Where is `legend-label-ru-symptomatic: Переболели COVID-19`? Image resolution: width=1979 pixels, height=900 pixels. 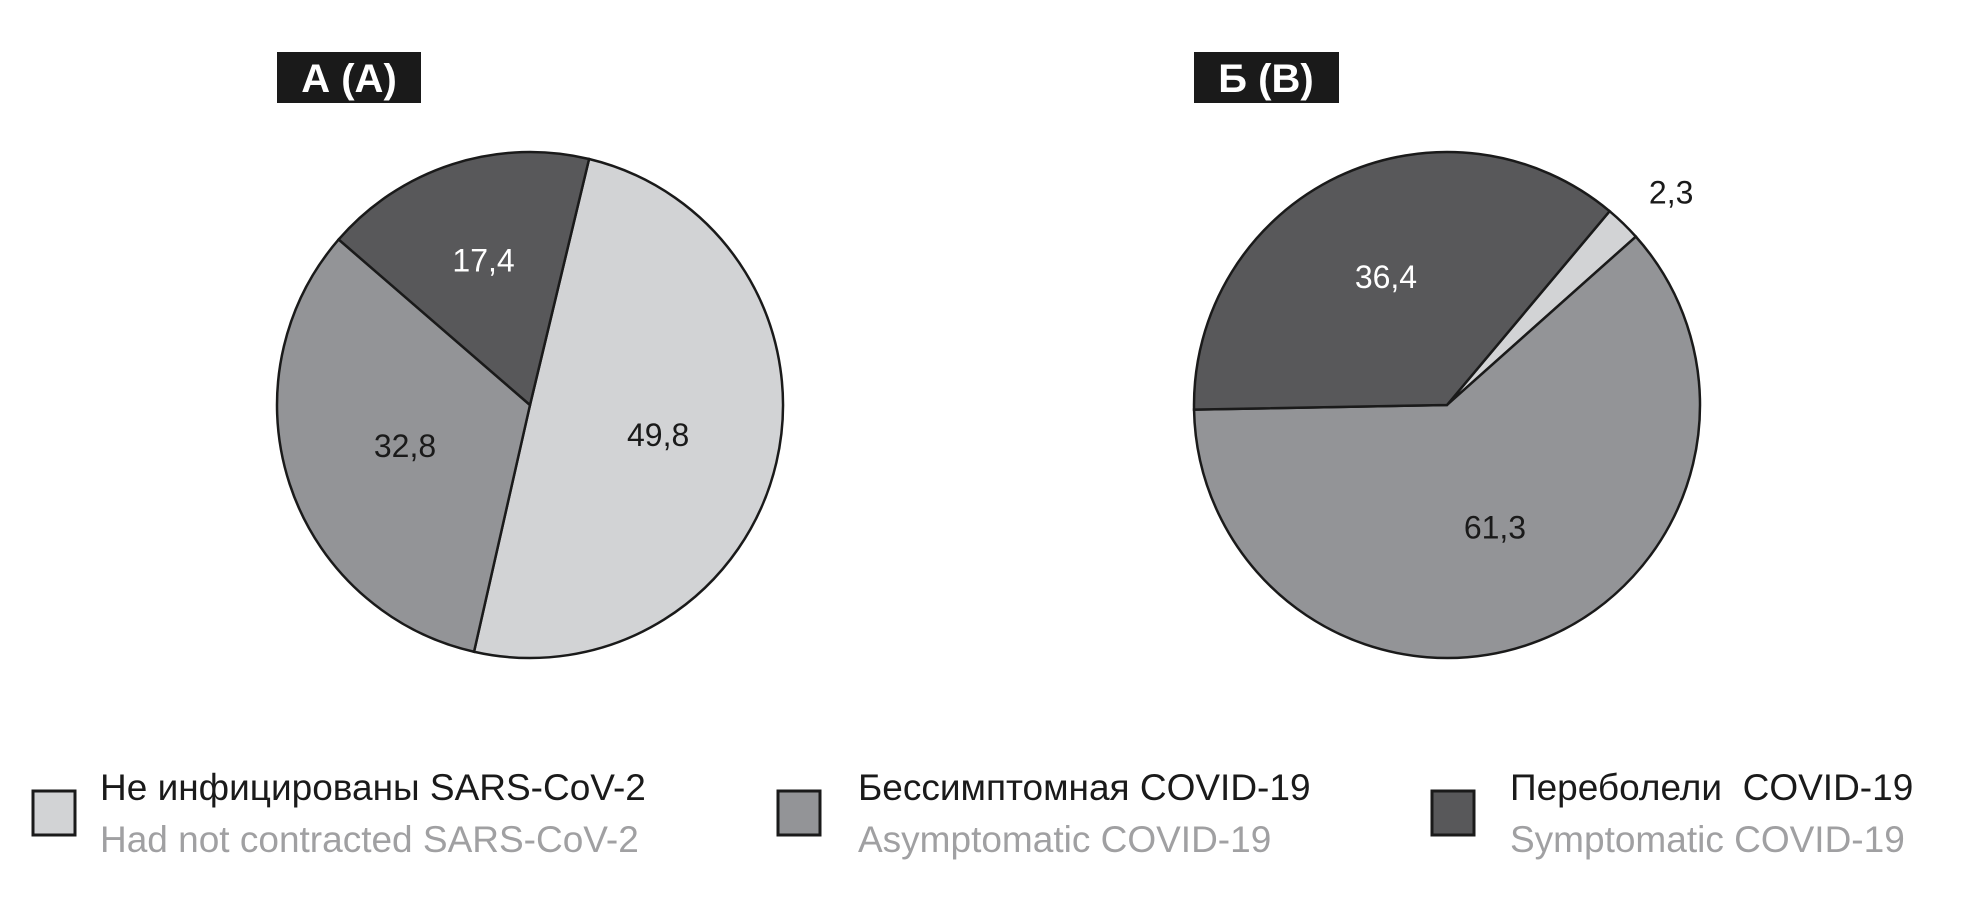
legend-label-ru-symptomatic: Переболели COVID-19 is located at coordinates (1711, 787).